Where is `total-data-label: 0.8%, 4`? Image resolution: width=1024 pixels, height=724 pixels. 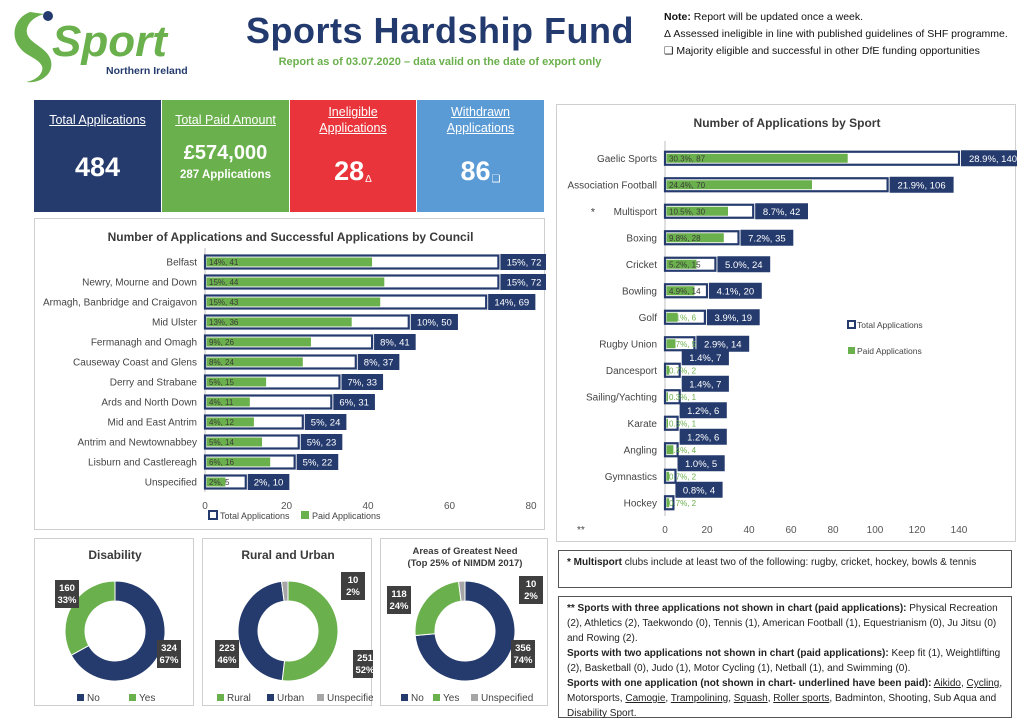
total-data-label: 0.8%, 4 is located at coordinates (699, 490).